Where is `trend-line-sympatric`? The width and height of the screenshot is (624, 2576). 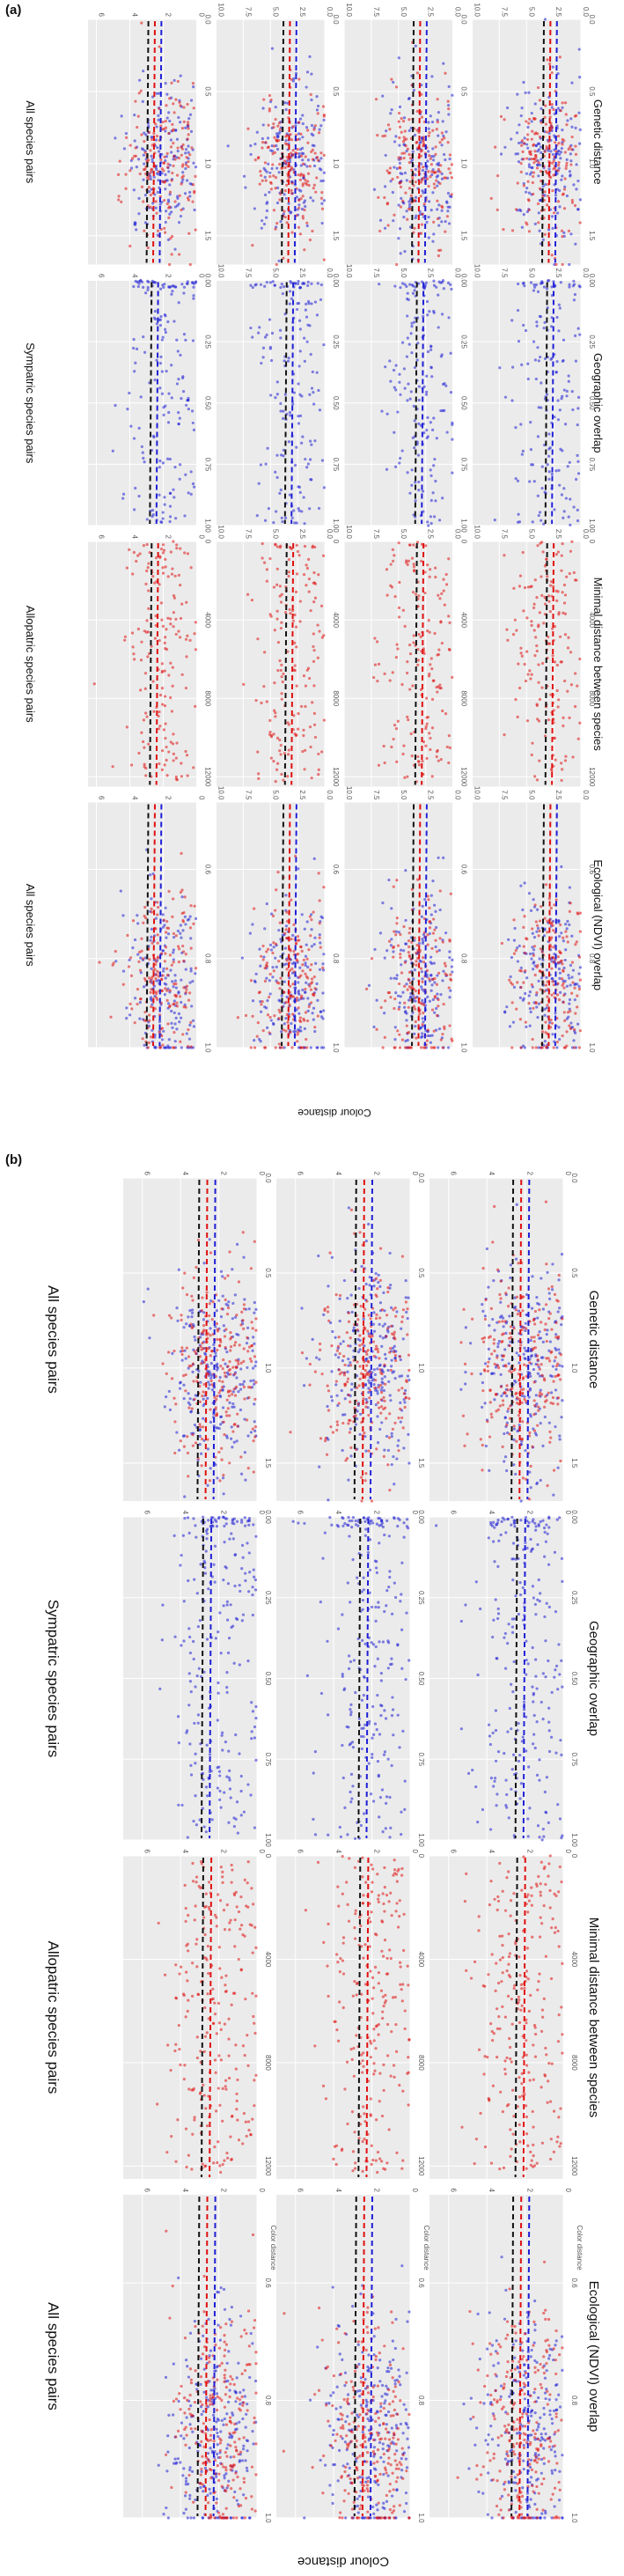 trend-line-sympatric is located at coordinates (160, 926).